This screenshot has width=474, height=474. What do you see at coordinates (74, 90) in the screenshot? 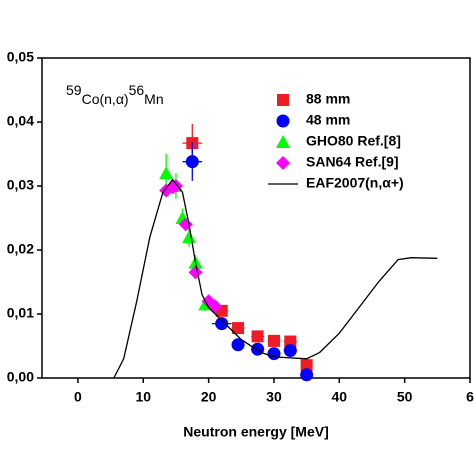
I see `annotation-part: 59` at bounding box center [74, 90].